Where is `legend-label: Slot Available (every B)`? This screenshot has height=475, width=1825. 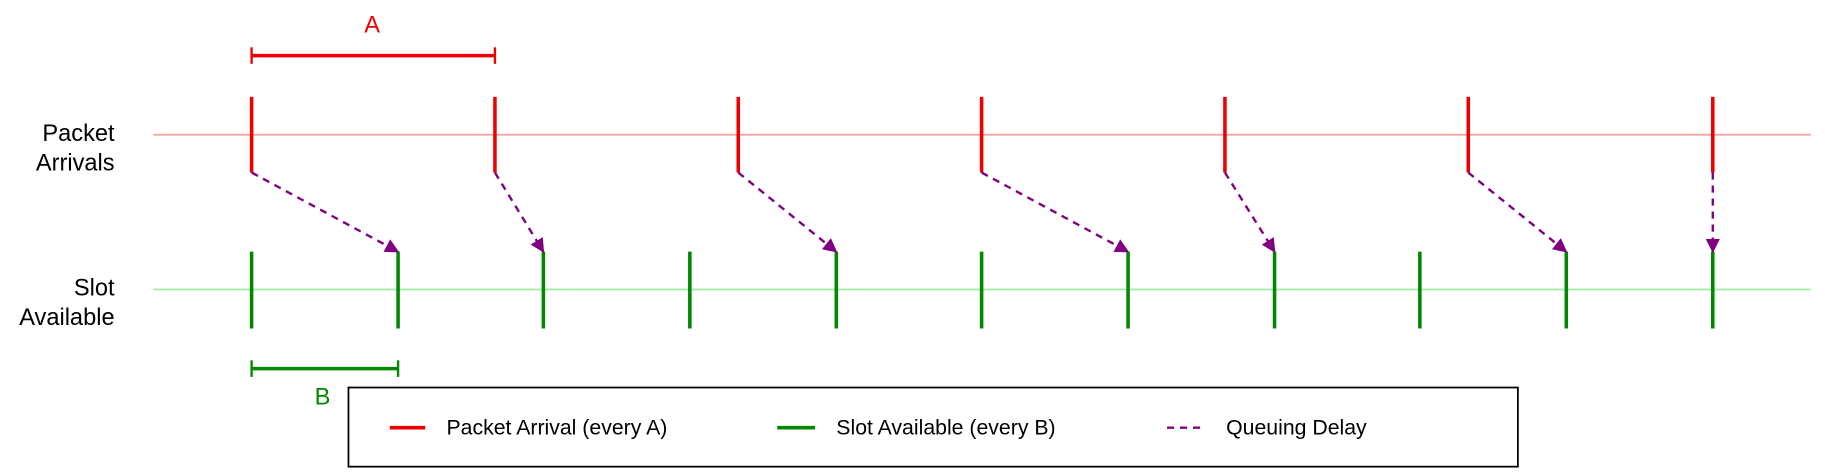 legend-label: Slot Available (every B) is located at coordinates (945, 427).